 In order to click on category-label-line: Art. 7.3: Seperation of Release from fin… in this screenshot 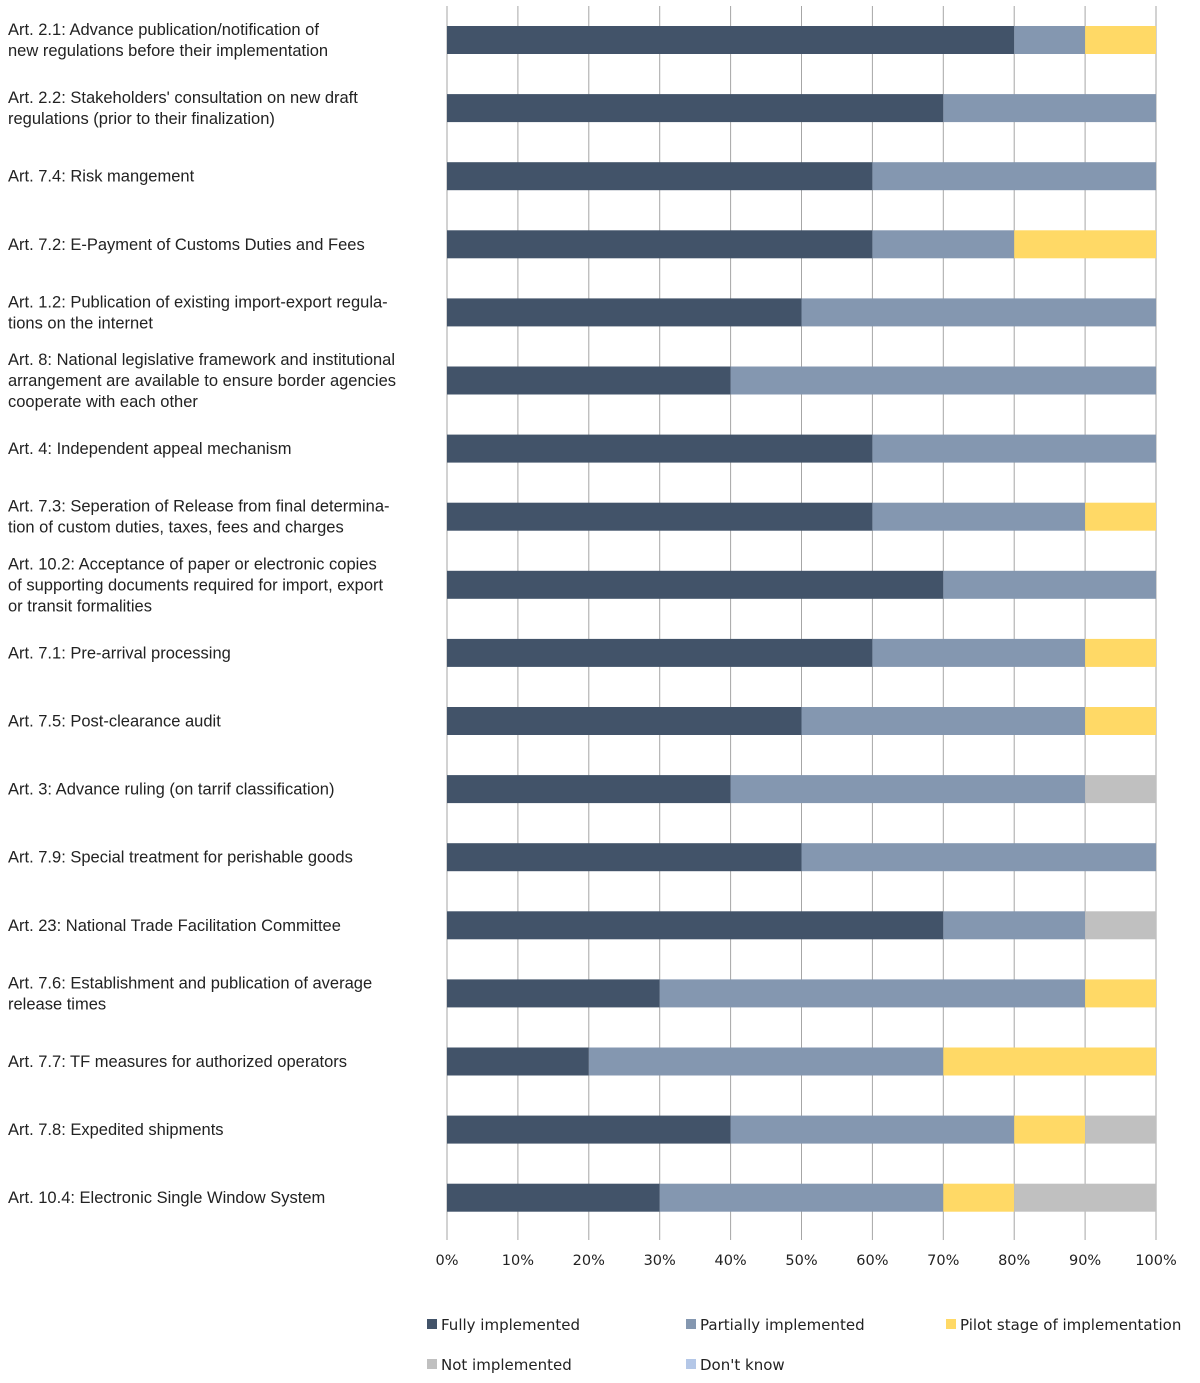, I will do `click(199, 507)`.